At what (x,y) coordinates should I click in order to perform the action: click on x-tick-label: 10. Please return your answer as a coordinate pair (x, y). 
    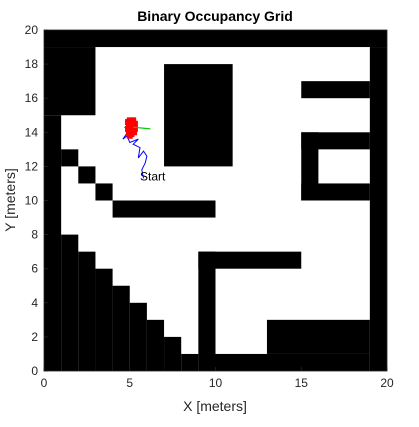
    Looking at the image, I should click on (216, 383).